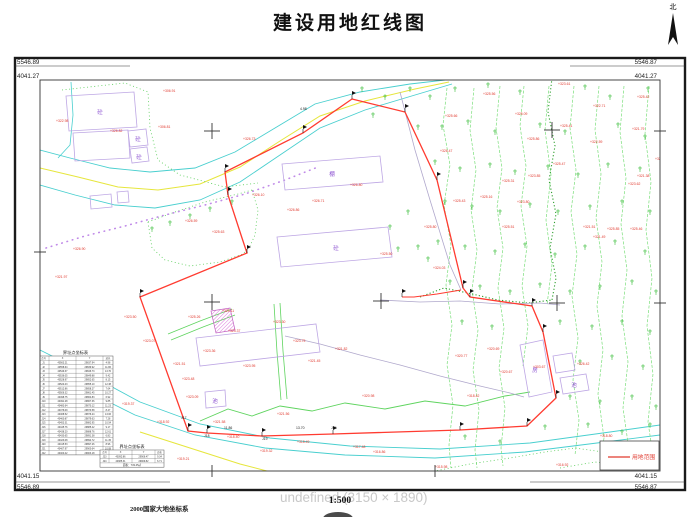  I want to click on elevation-label: +319.37, so click(128, 404).